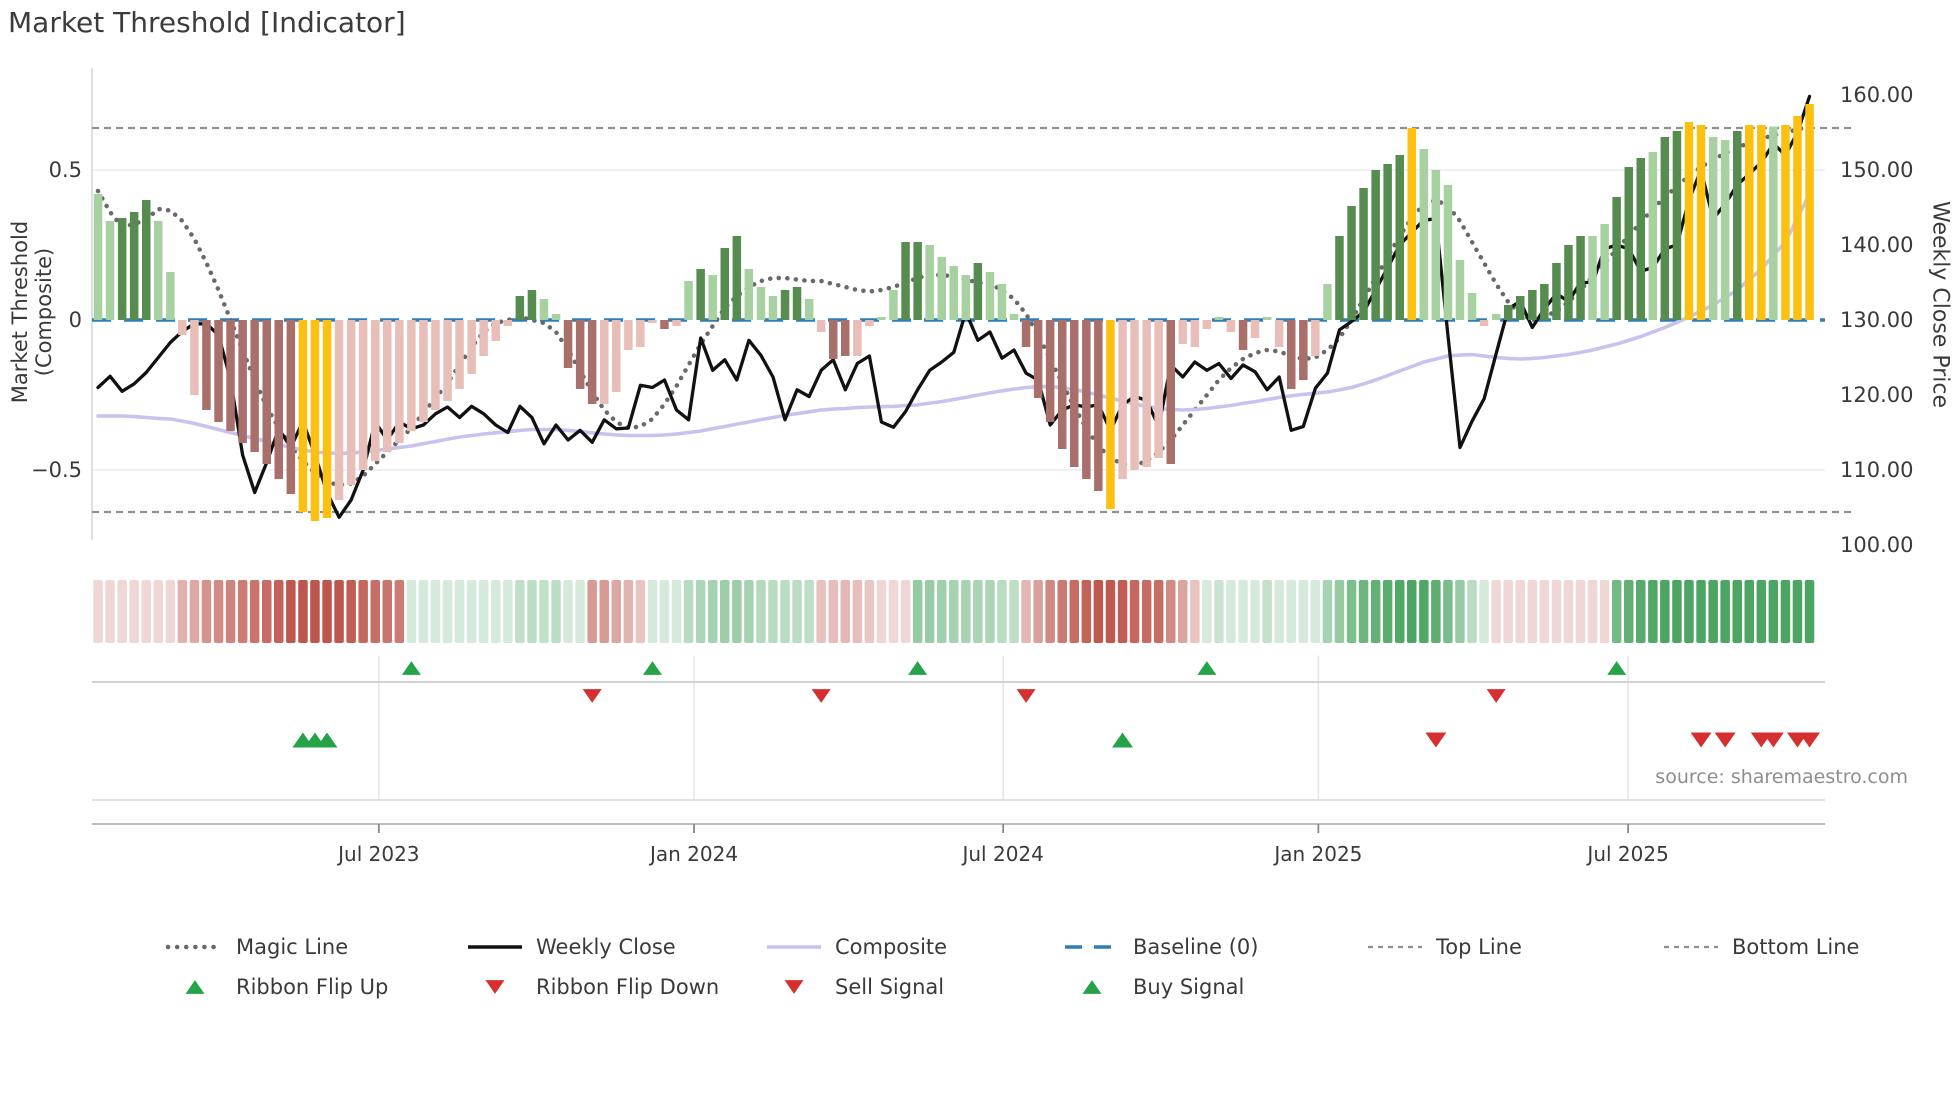  What do you see at coordinates (1877, 95) in the screenshot?
I see `right-tick-label: 160.00` at bounding box center [1877, 95].